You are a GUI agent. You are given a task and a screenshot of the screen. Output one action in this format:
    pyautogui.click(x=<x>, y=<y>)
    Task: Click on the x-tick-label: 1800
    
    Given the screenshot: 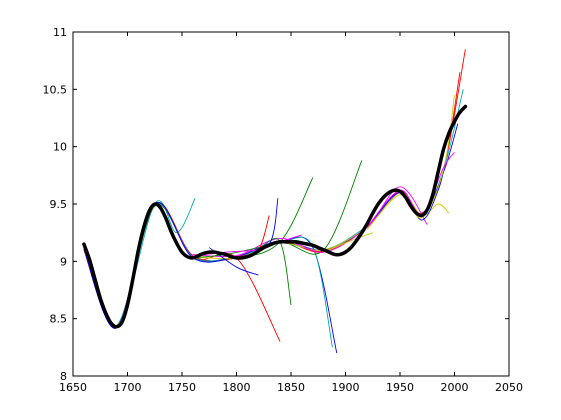 What is the action you would take?
    pyautogui.click(x=237, y=387)
    